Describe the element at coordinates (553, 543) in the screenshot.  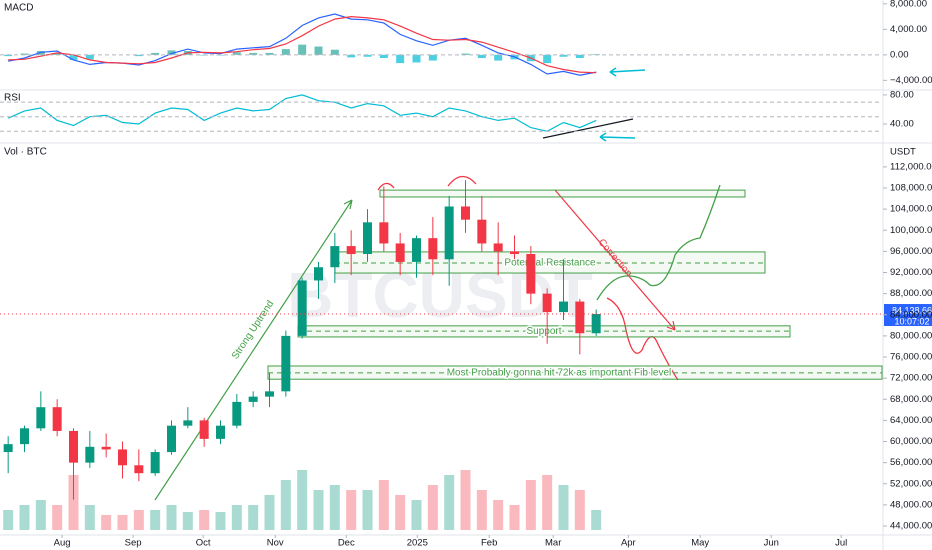
I see `x-tick-label: Mar` at that location.